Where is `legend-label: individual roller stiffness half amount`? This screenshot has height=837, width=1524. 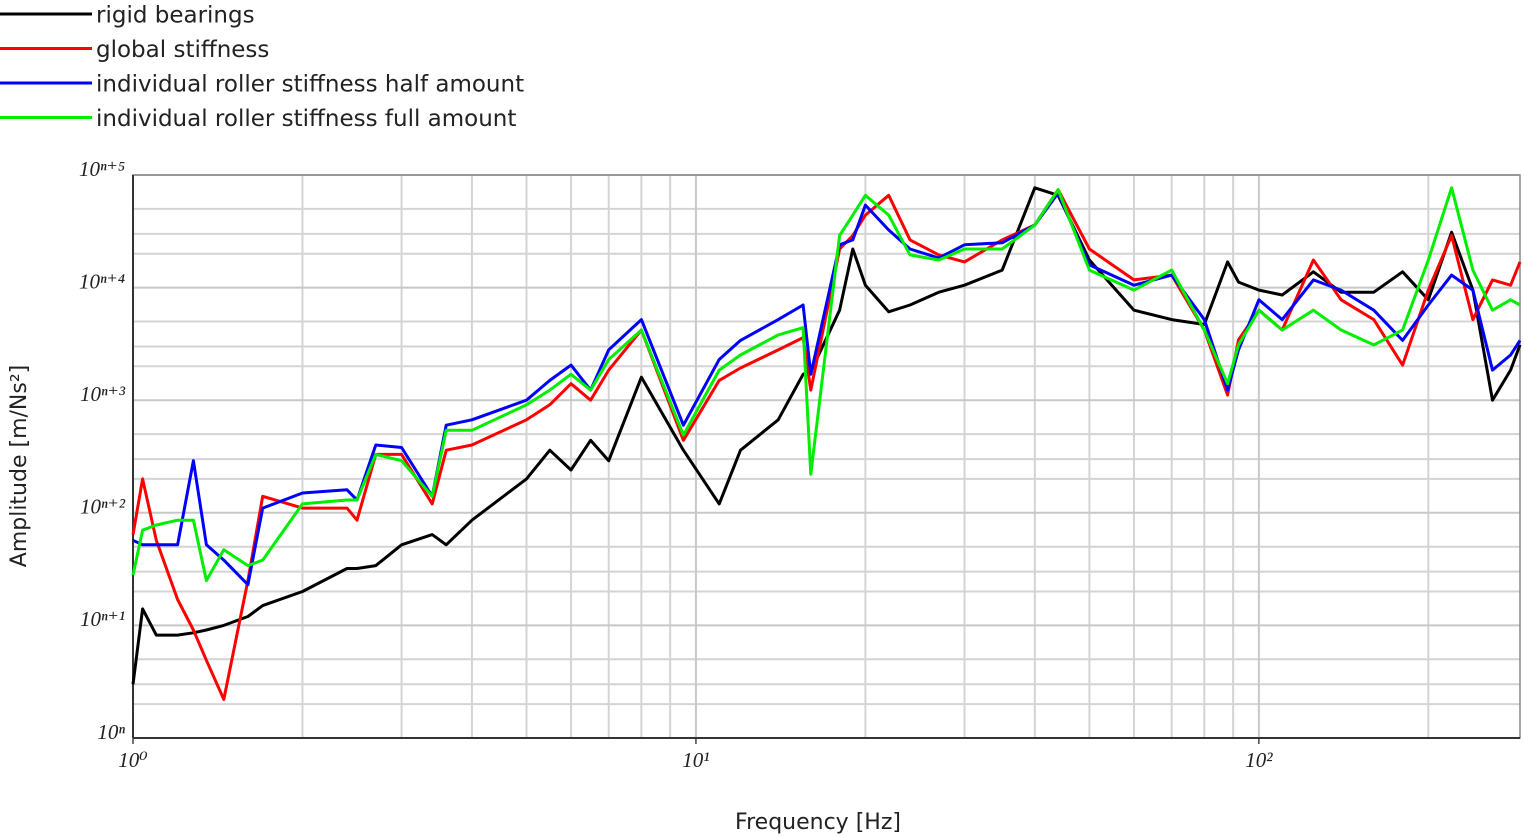
legend-label: individual roller stiffness half amount is located at coordinates (310, 85).